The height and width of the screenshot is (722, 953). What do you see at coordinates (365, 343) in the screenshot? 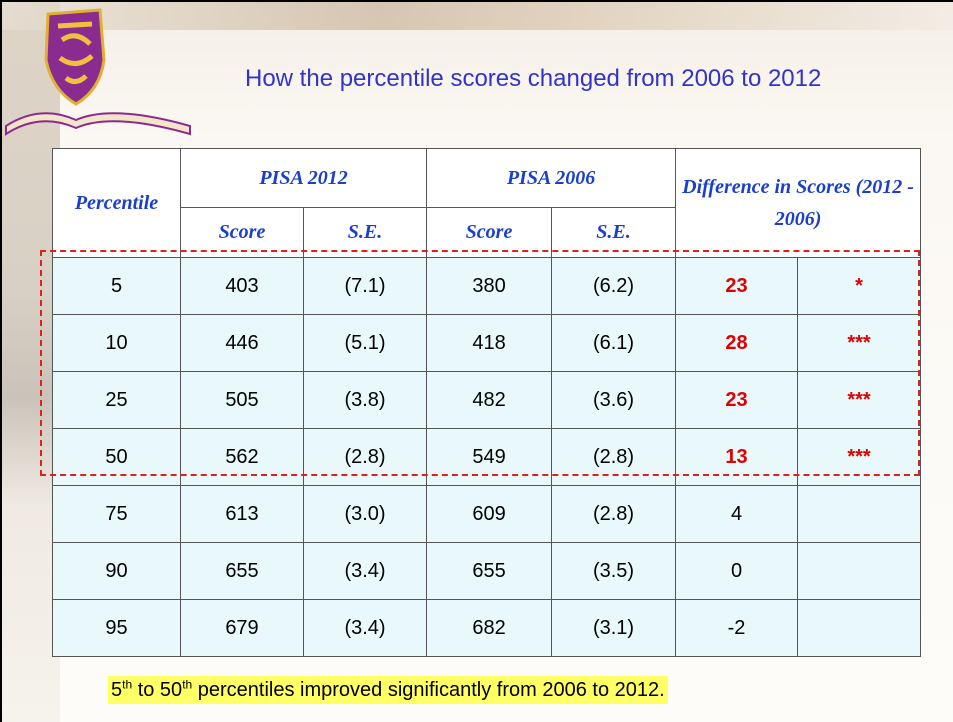
I see `table-cell: (5.1)` at bounding box center [365, 343].